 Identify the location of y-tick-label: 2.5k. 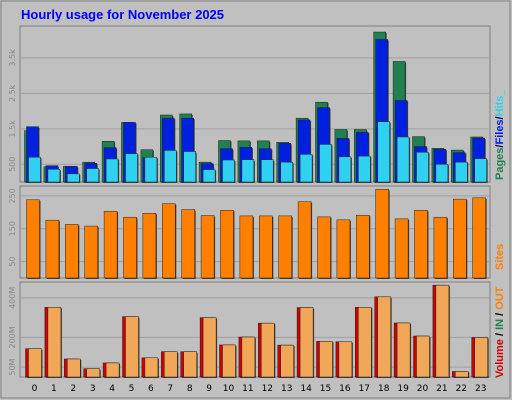
(12, 93).